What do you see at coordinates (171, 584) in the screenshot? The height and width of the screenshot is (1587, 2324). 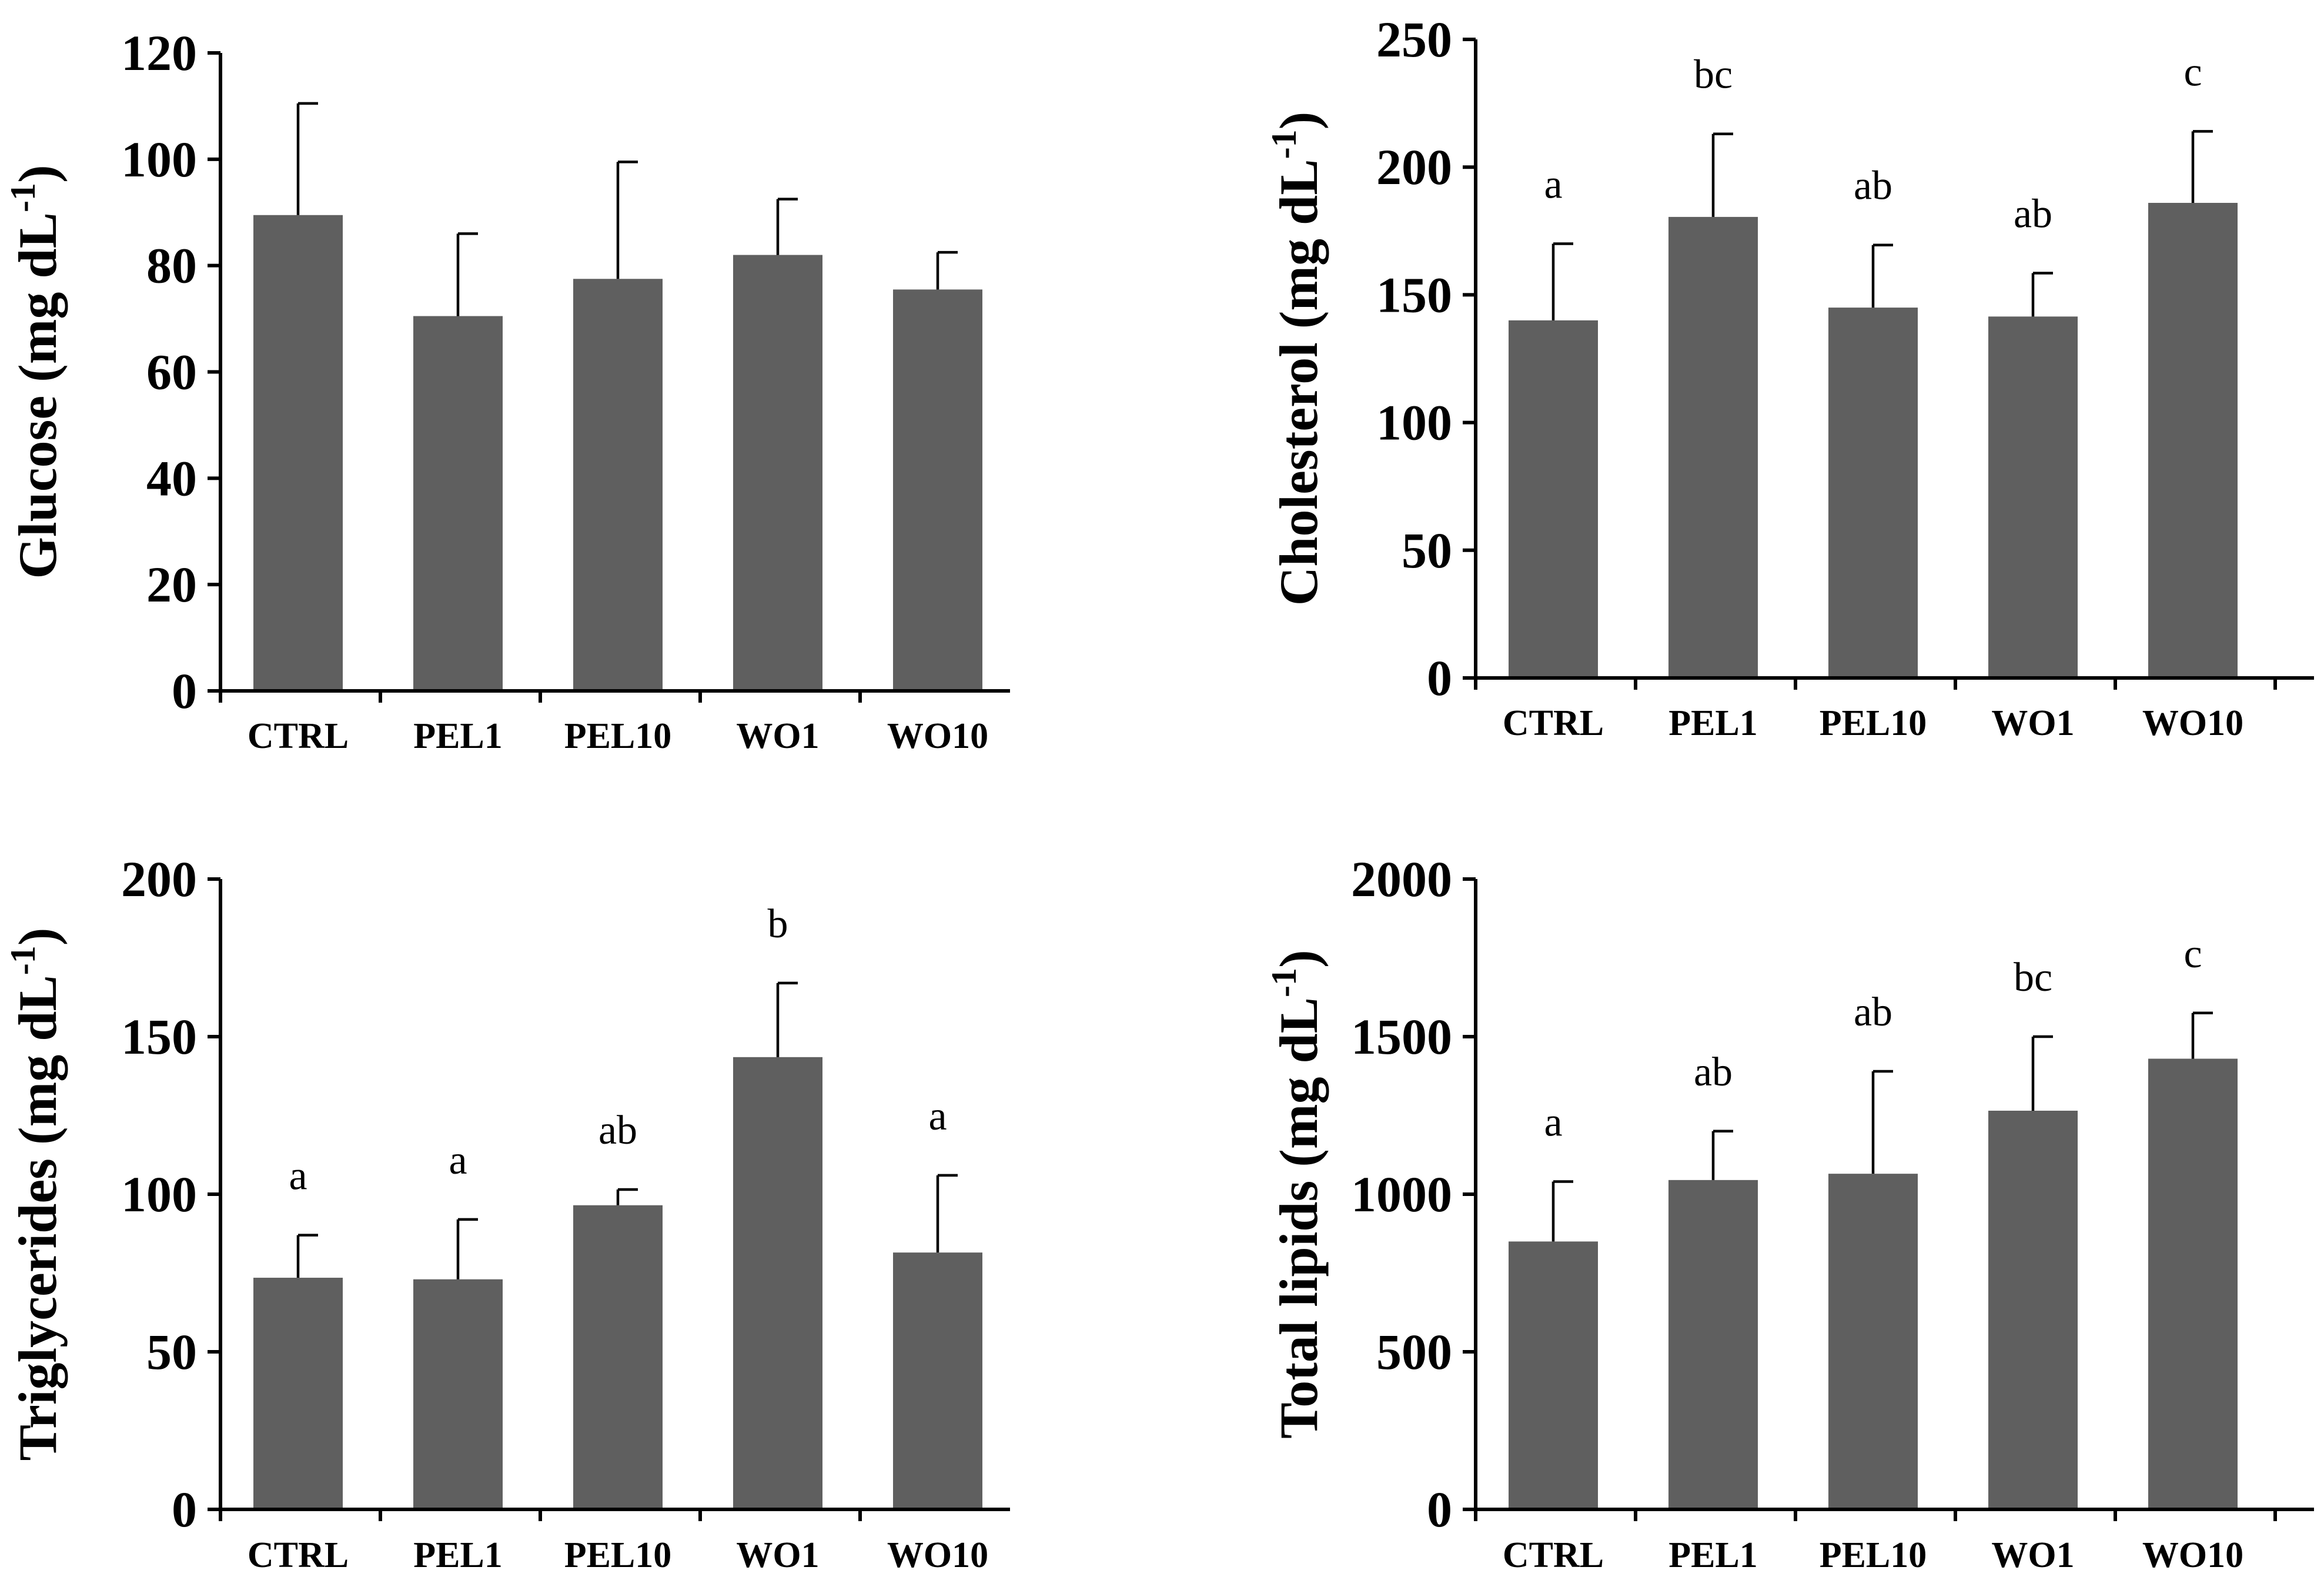 I see `y-tick-label: 20` at bounding box center [171, 584].